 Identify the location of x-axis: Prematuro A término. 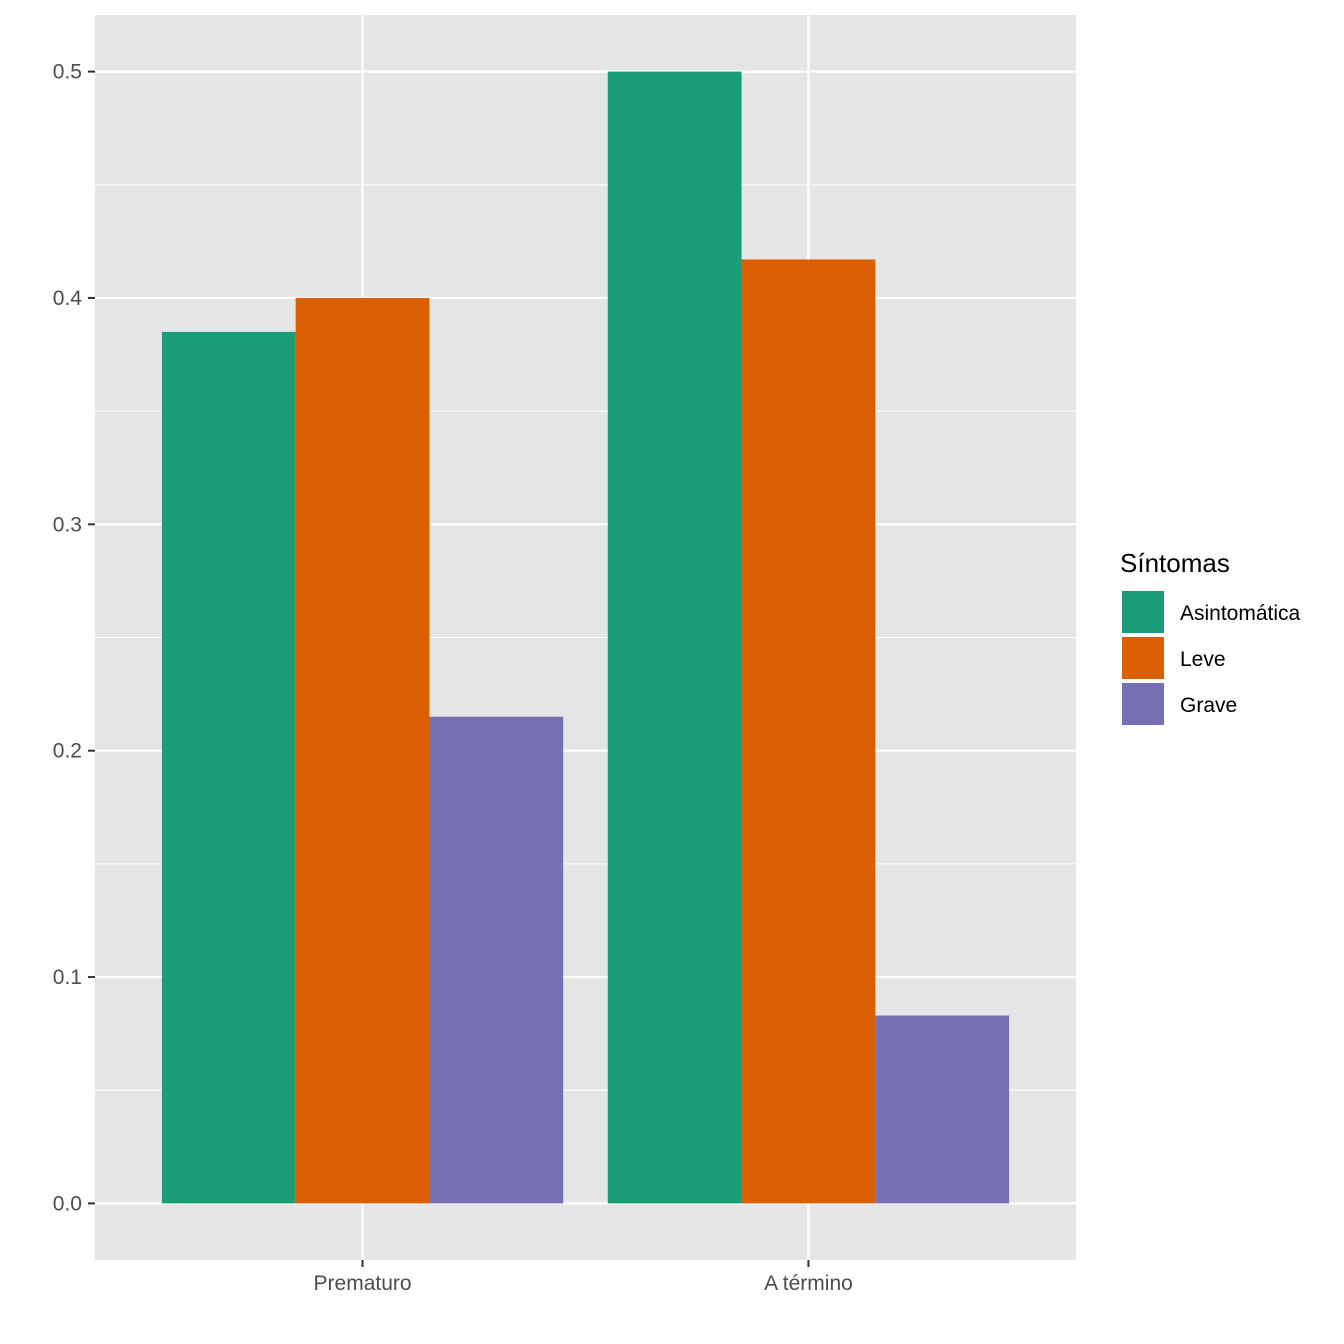
(583, 1277).